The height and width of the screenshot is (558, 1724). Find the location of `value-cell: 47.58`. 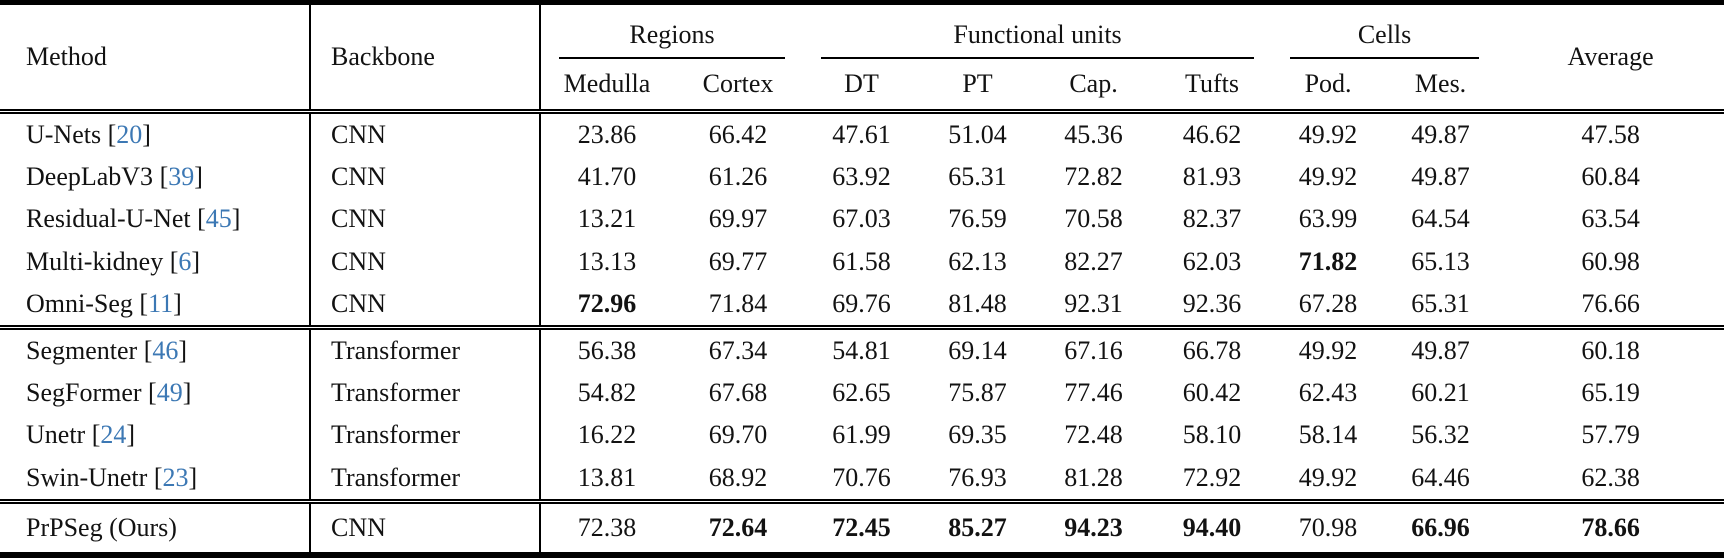

value-cell: 47.58 is located at coordinates (1610, 135).